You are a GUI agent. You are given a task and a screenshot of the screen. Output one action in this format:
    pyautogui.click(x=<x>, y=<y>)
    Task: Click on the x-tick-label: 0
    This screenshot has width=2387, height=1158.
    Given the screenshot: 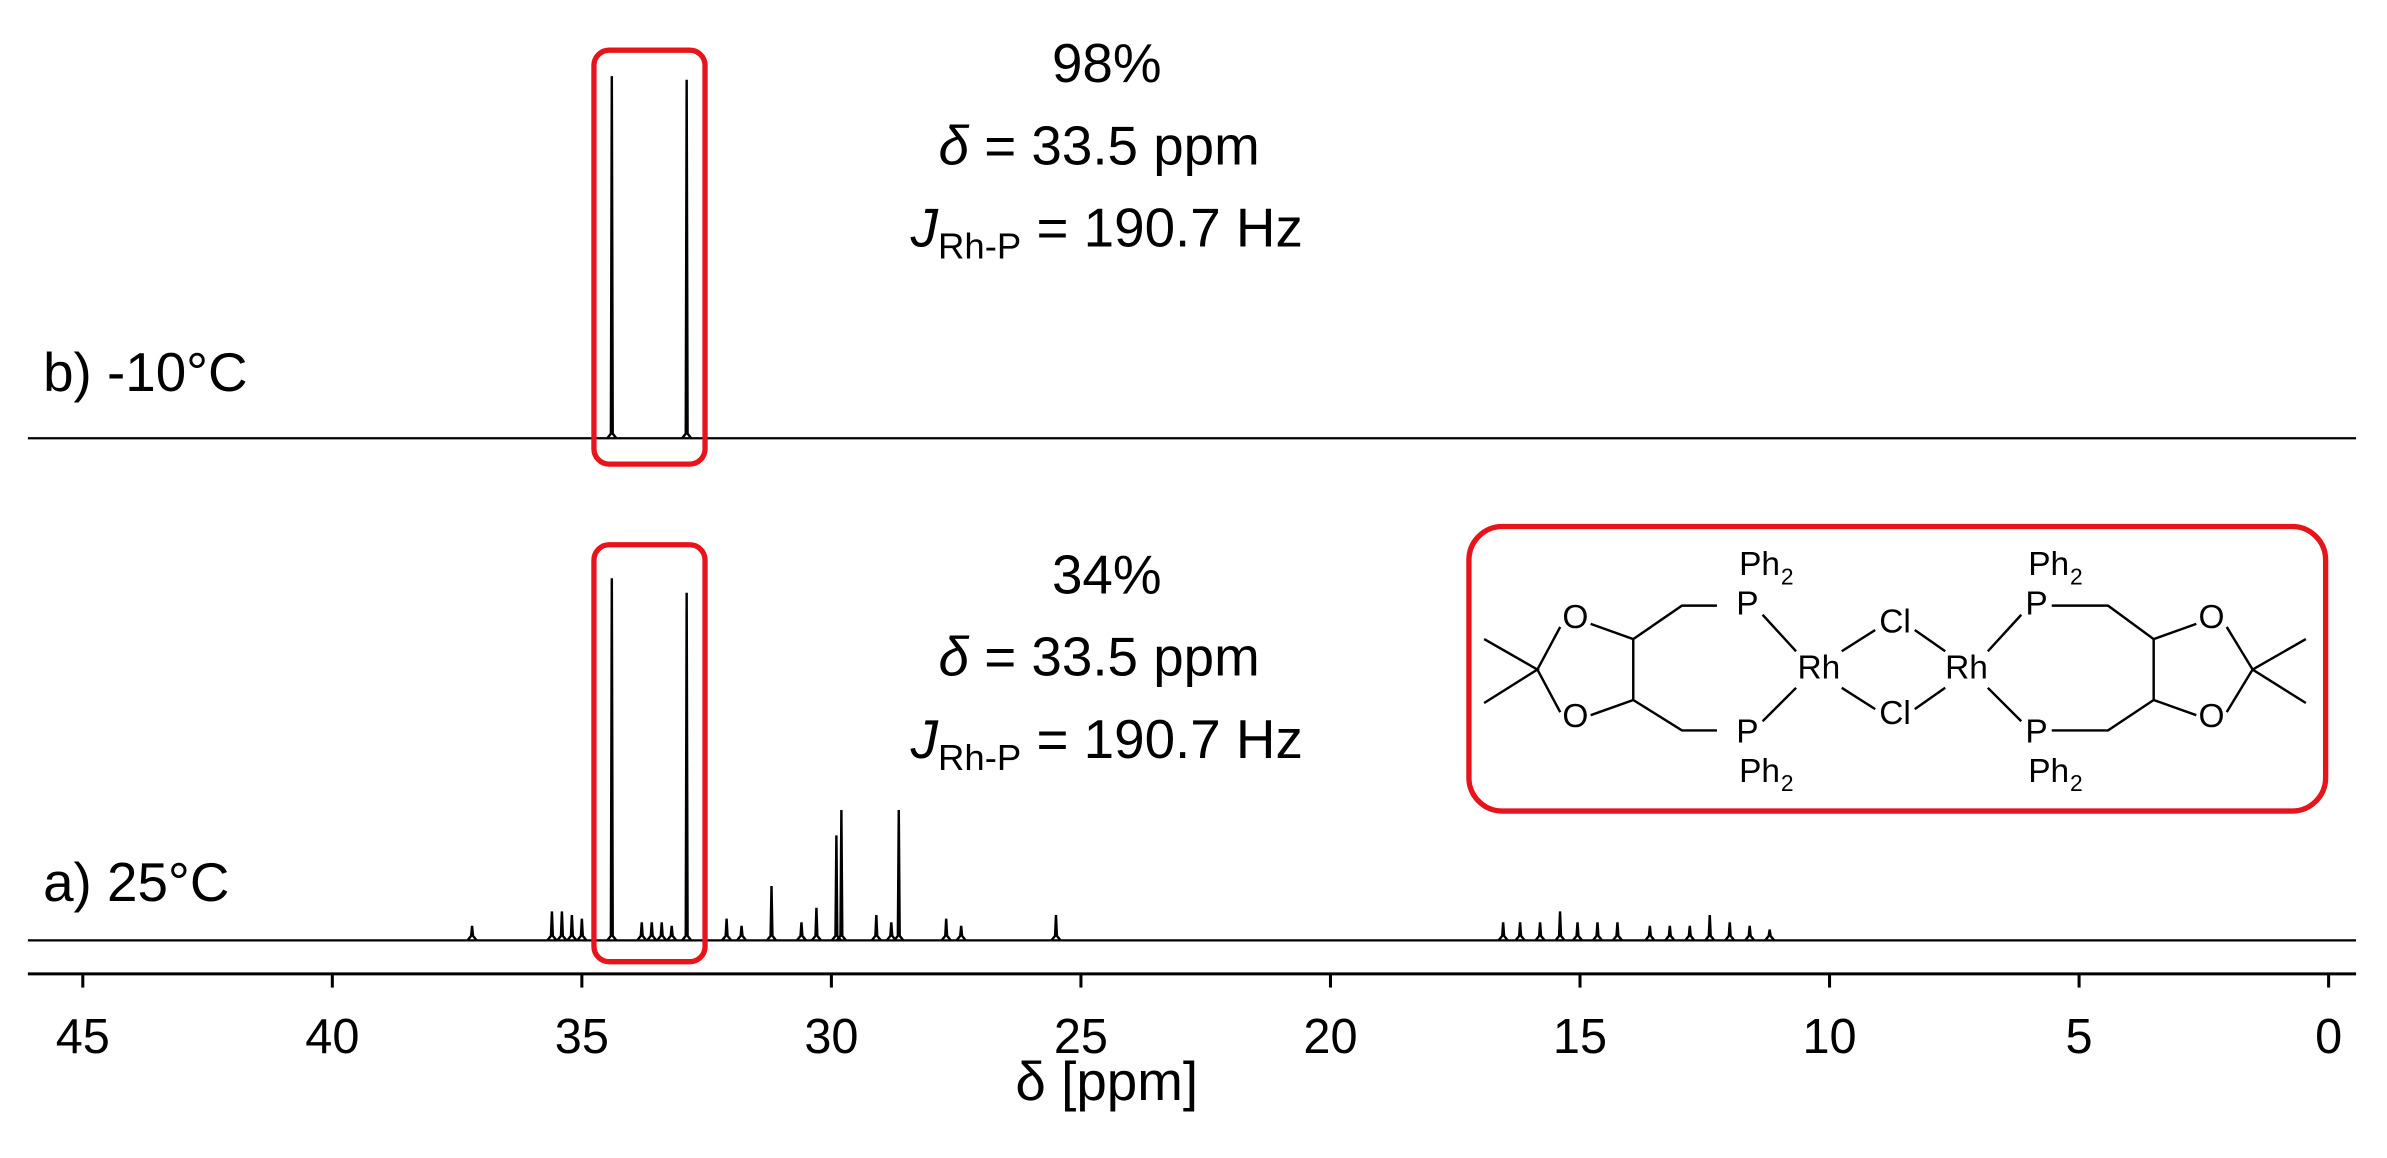 What is the action you would take?
    pyautogui.click(x=2328, y=1037)
    